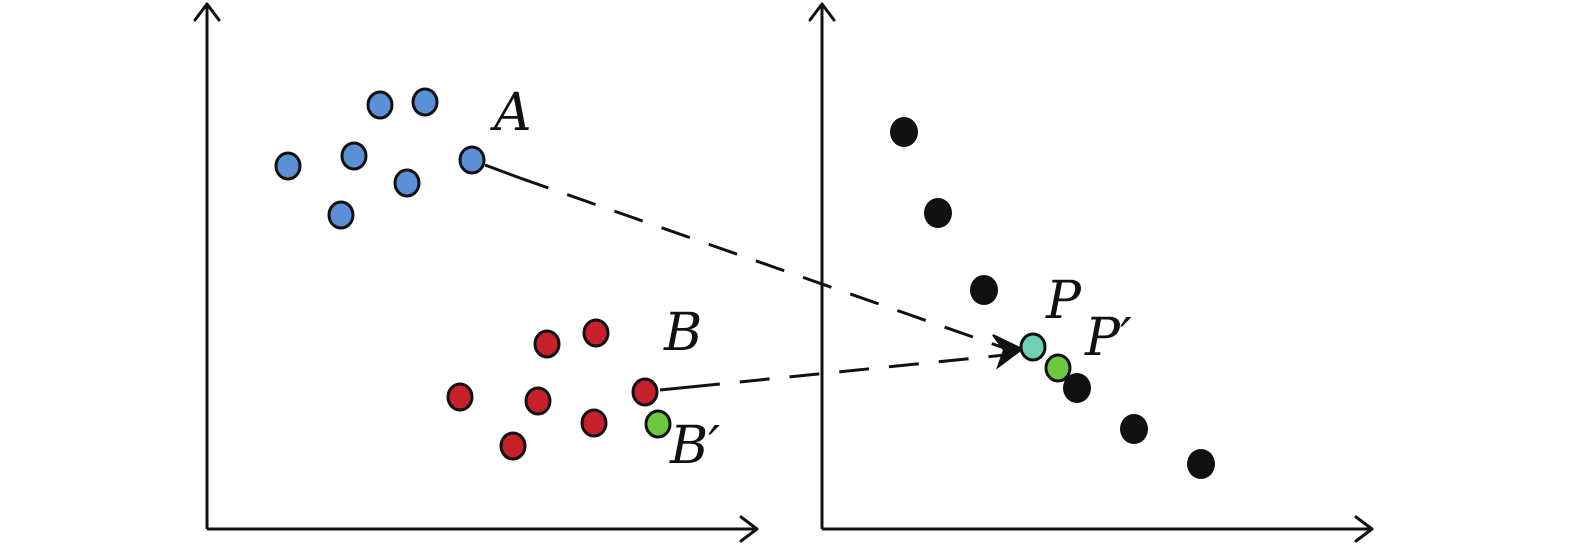  I want to click on point-a, so click(472, 160).